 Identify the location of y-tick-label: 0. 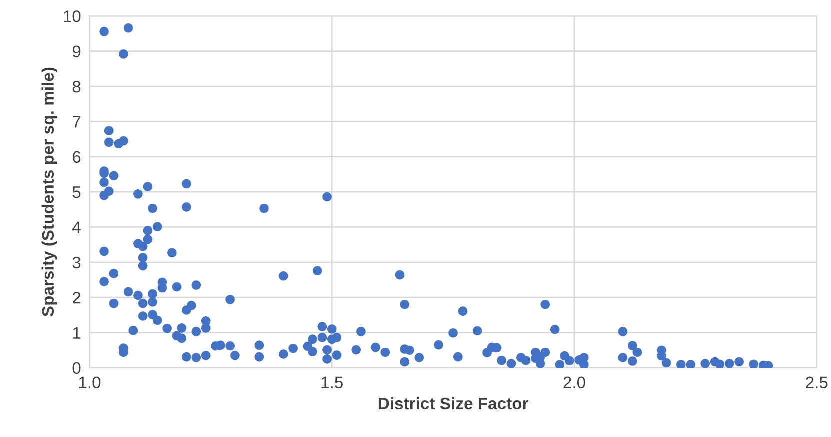
(76, 368).